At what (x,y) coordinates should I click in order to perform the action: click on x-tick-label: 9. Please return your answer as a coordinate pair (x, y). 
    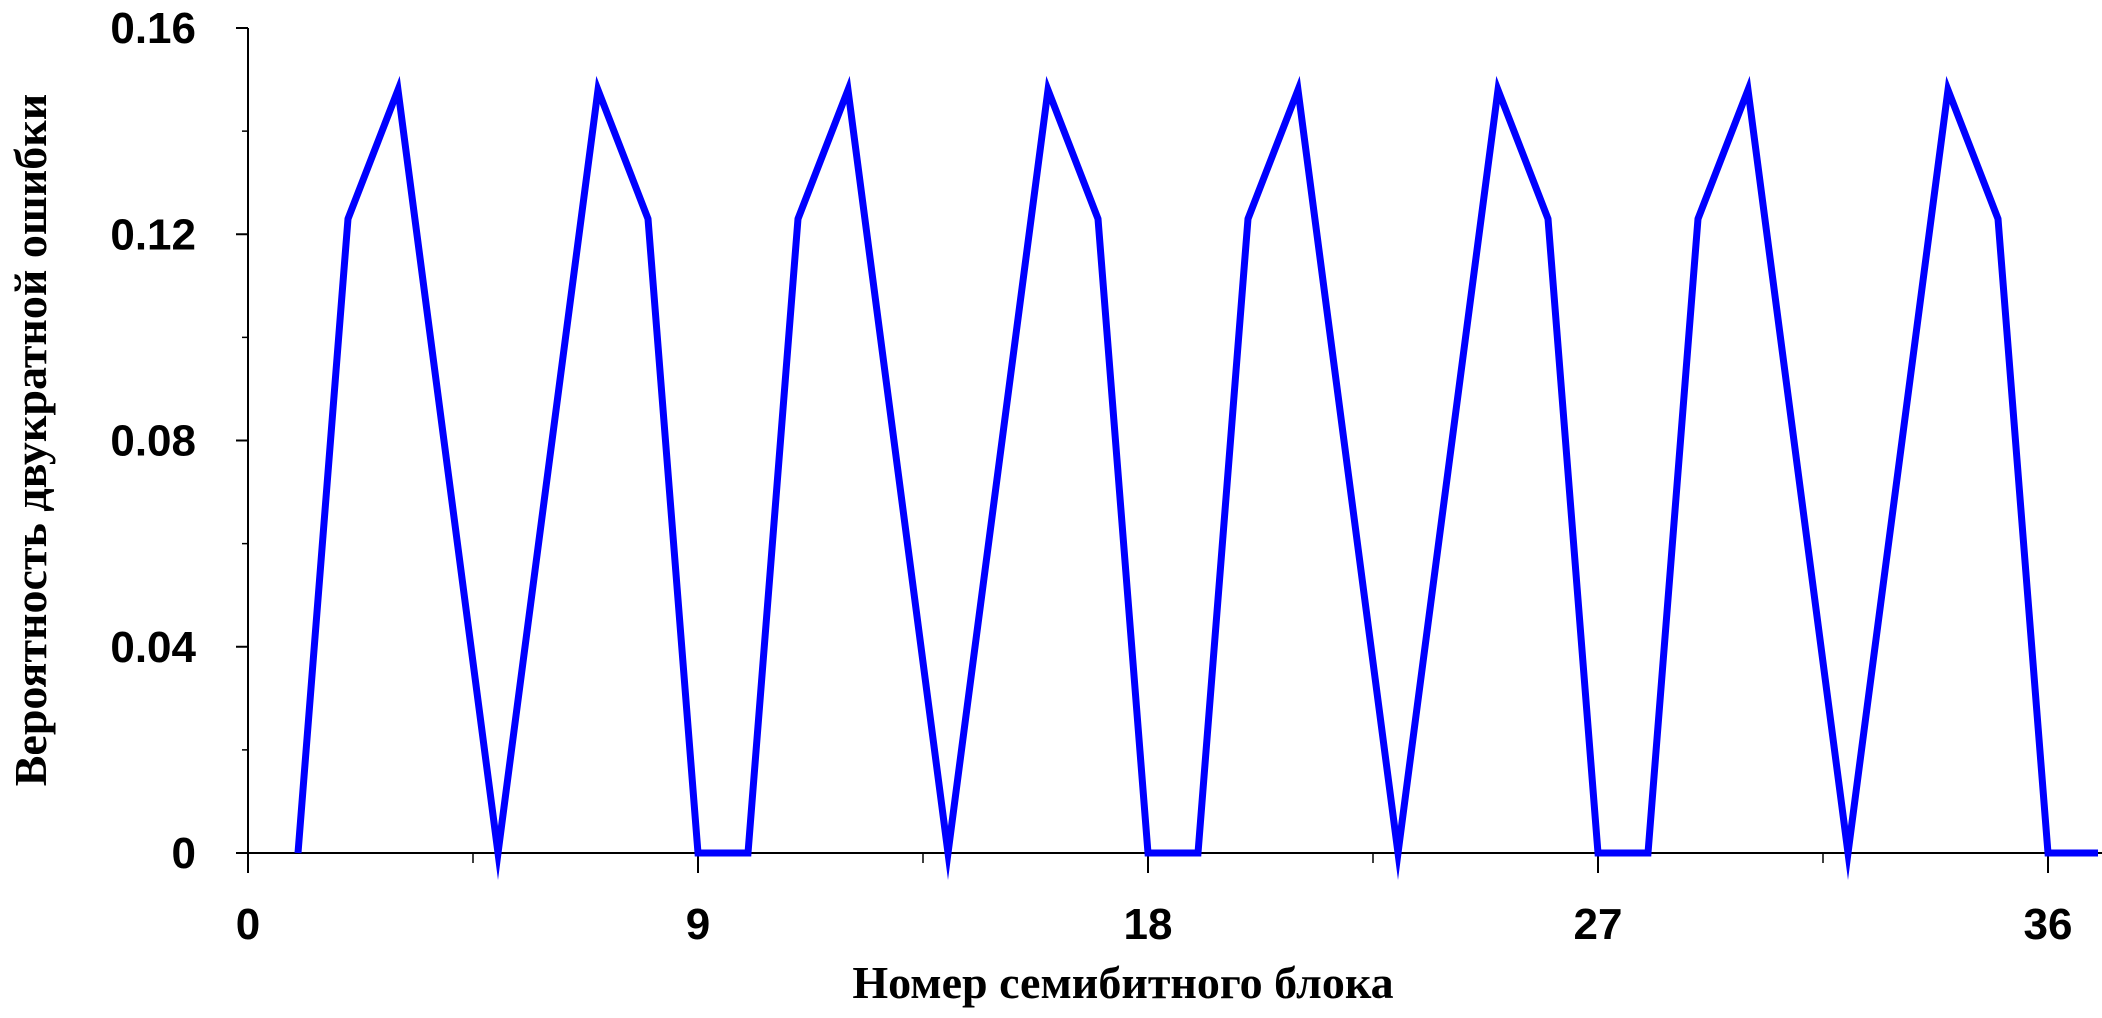
    Looking at the image, I should click on (698, 924).